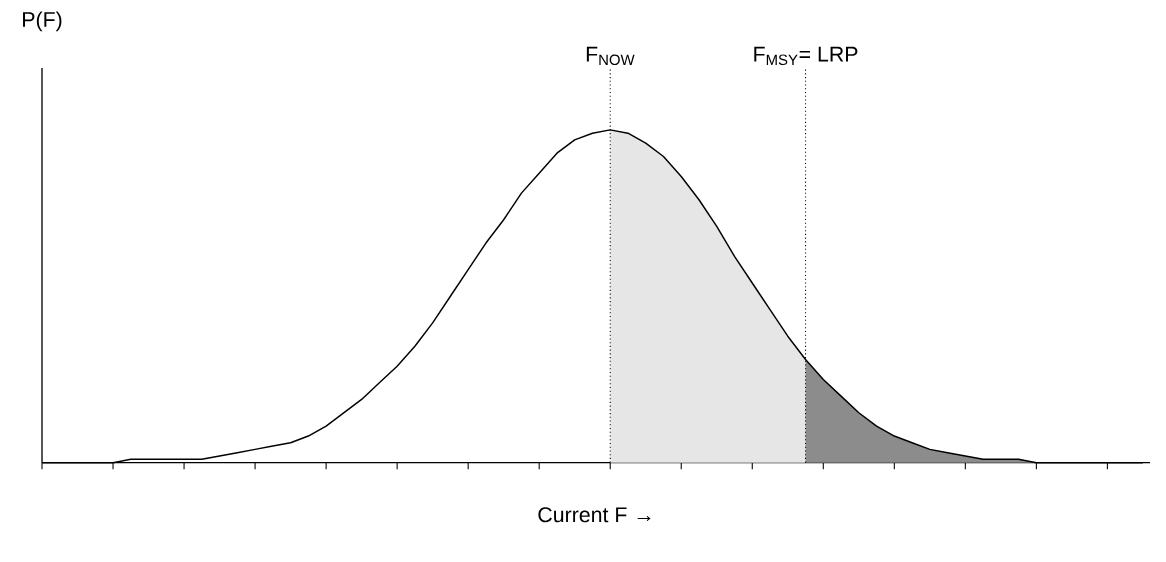  Describe the element at coordinates (610, 56) in the screenshot. I see `text: F$_{NOW}$` at that location.